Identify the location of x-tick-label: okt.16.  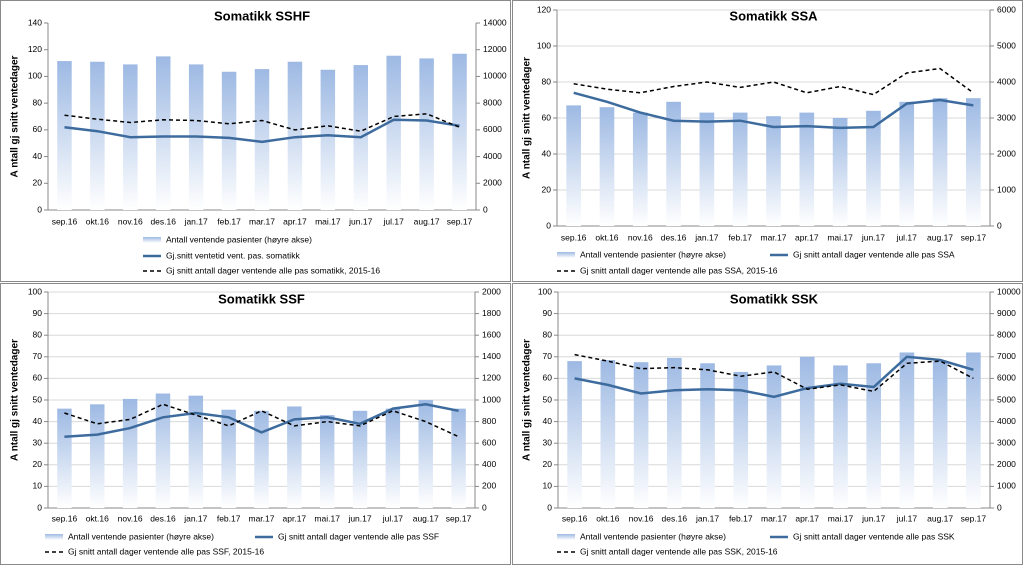
(607, 518).